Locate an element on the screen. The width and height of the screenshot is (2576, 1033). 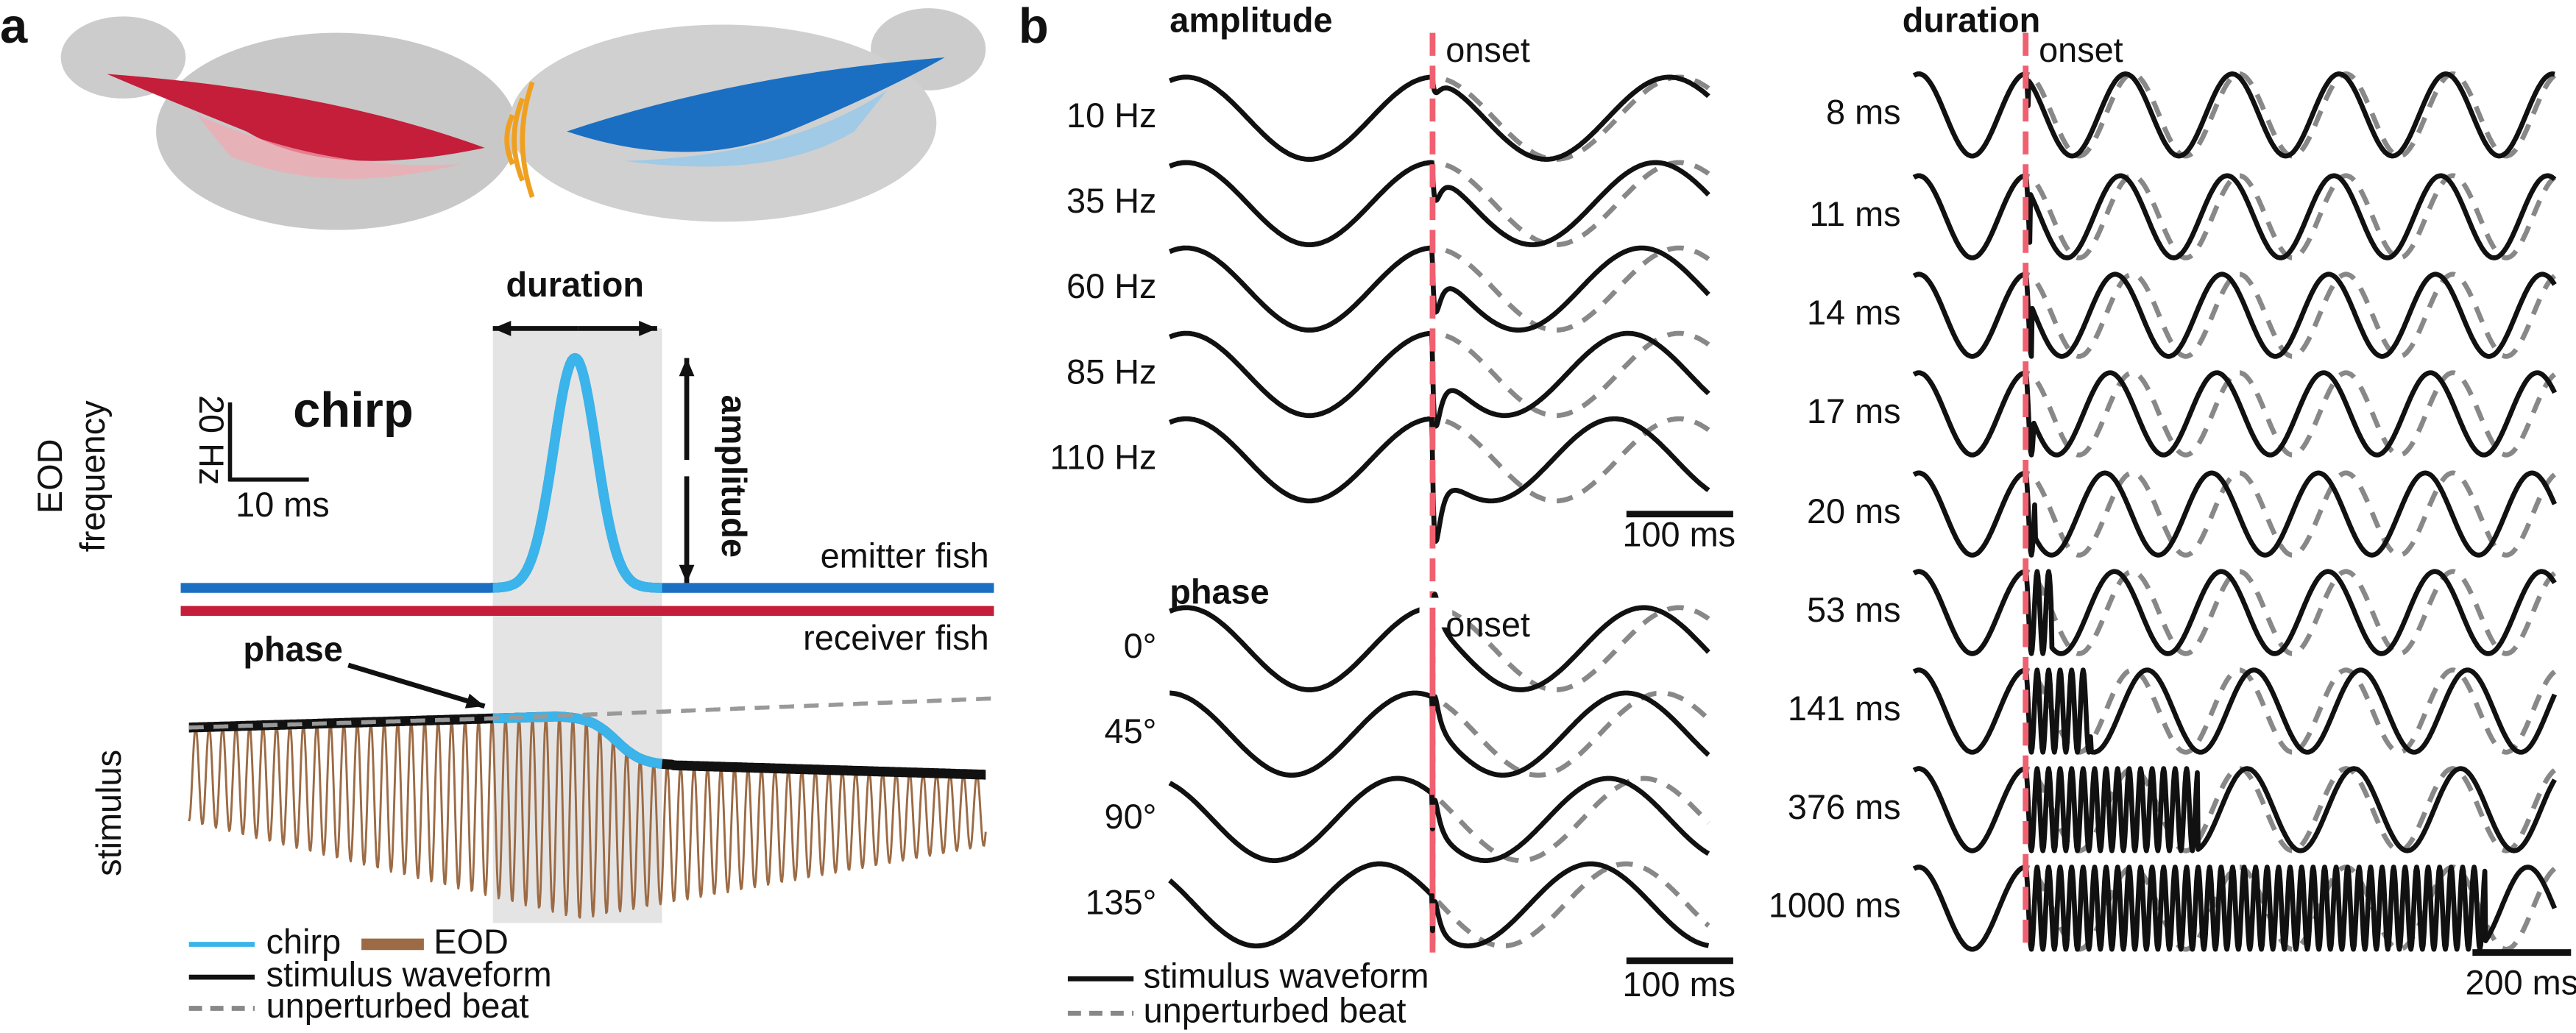
label: b is located at coordinates (1034, 27).